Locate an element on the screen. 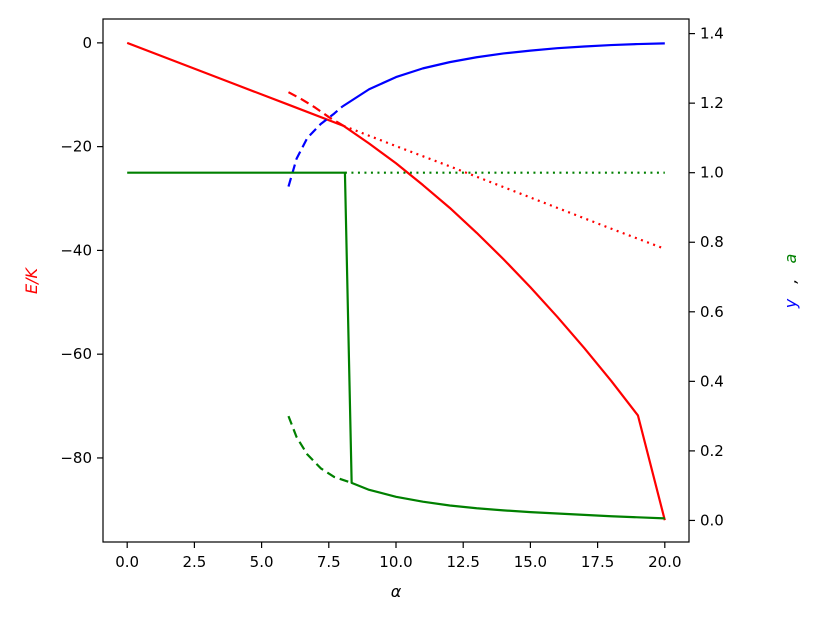  y-left-tick-label: −40 is located at coordinates (76, 250).